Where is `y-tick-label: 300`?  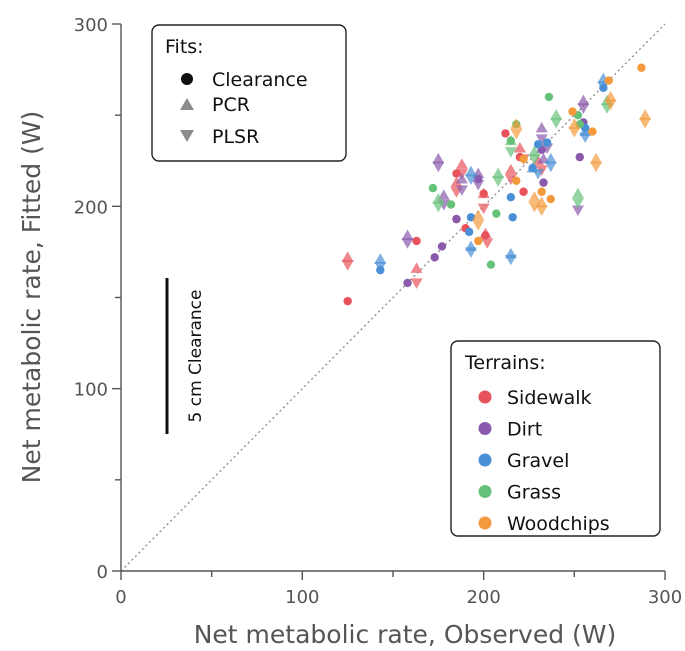 y-tick-label: 300 is located at coordinates (91, 25).